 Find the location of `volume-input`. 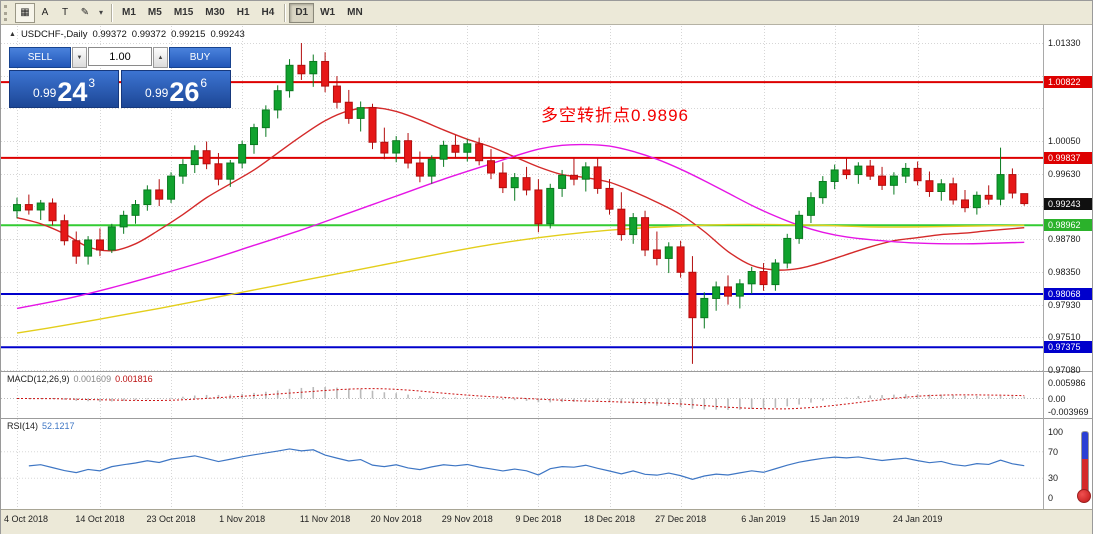

volume-input is located at coordinates (120, 56).